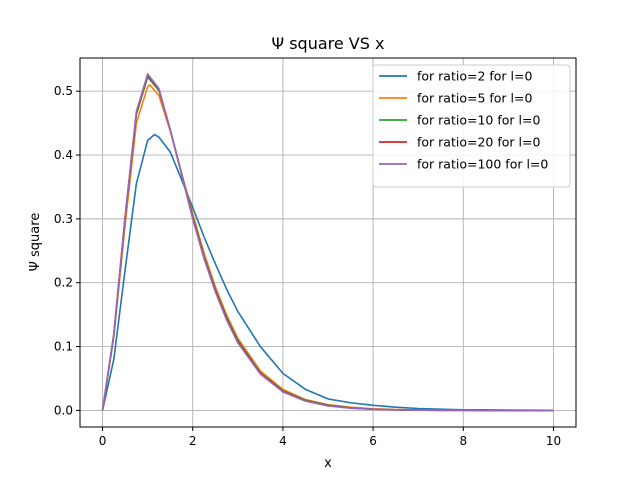 The height and width of the screenshot is (480, 640). I want to click on y-tick-label: 0.0, so click(63, 410).